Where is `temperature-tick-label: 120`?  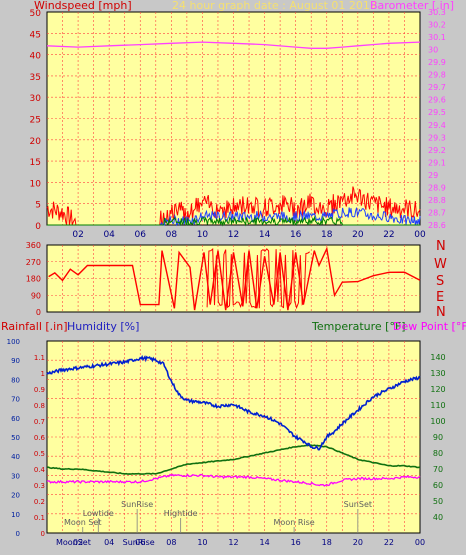
temperature-tick-label: 120 is located at coordinates (437, 389).